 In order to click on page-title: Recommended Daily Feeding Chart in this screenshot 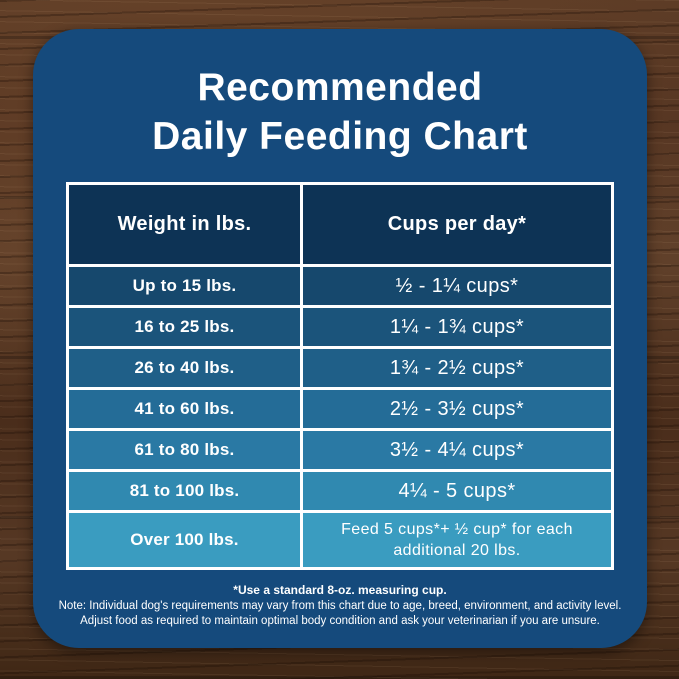, I will do `click(340, 112)`.